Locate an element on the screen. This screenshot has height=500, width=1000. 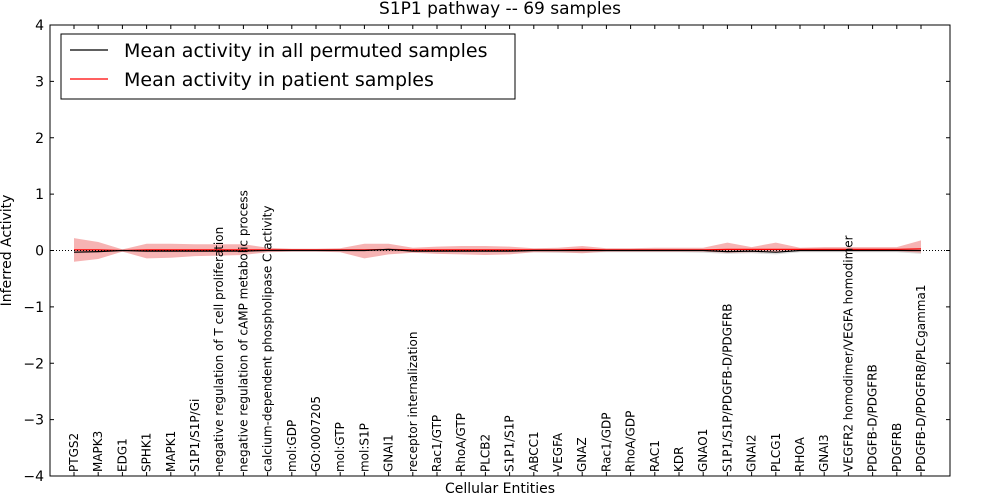
permuted-mean-line is located at coordinates (497, 250).